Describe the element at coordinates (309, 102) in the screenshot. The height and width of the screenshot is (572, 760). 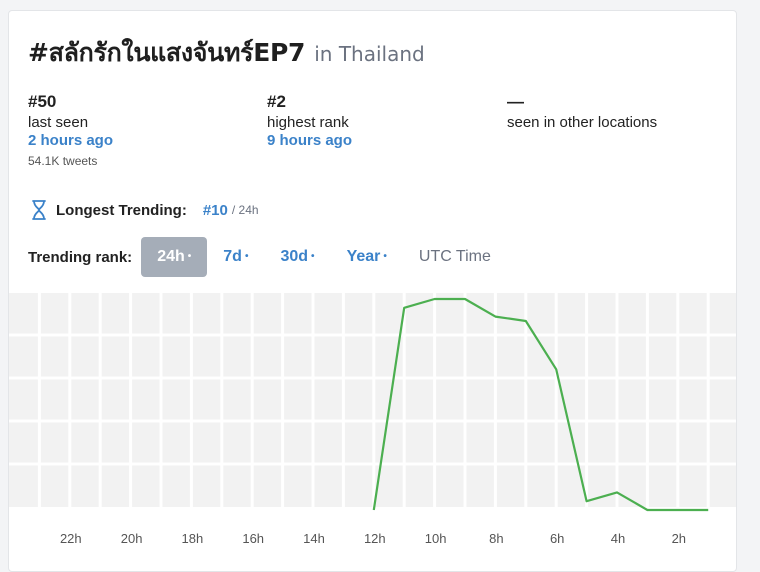
I see `highest-rank-value: #2` at that location.